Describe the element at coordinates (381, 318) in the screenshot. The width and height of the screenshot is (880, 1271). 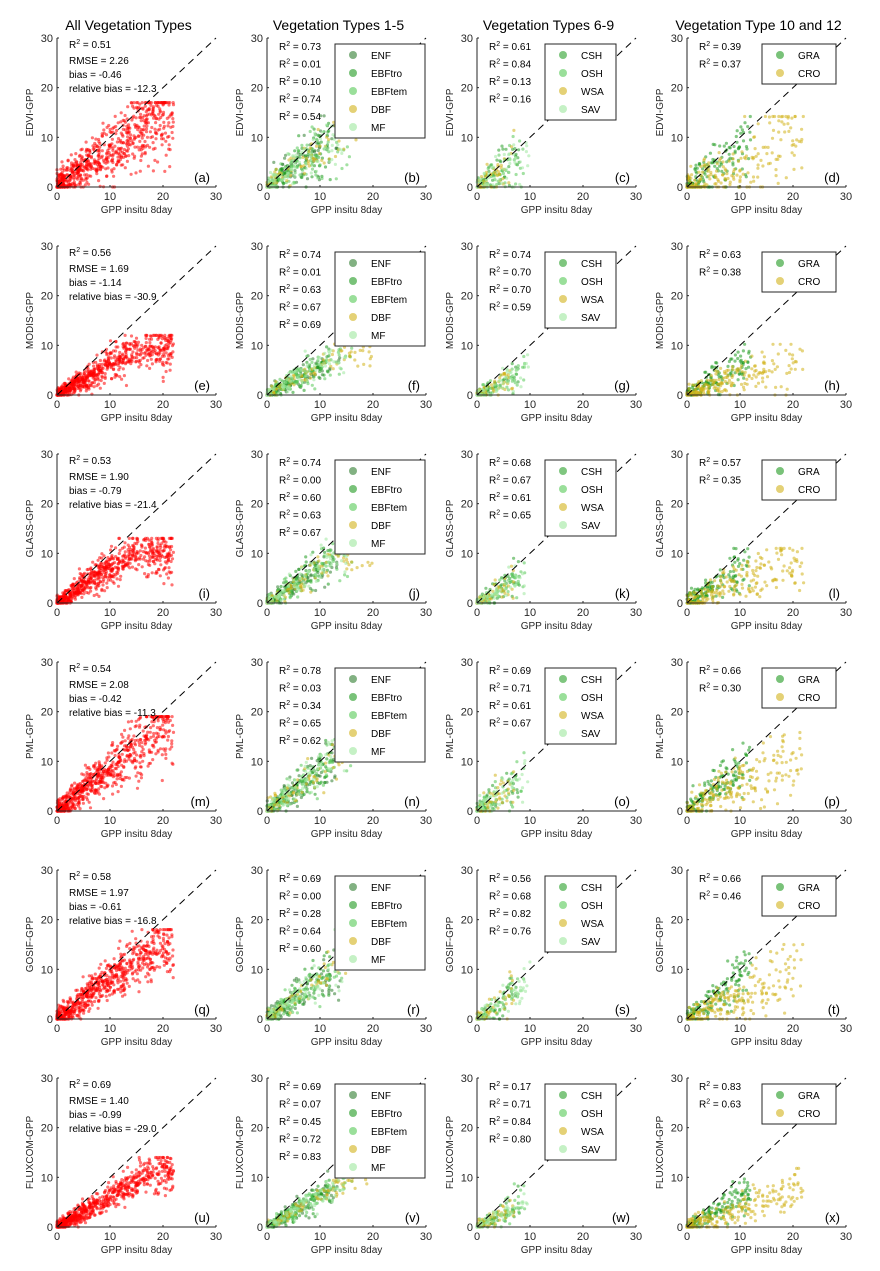
I see `legend-label: DBF` at that location.